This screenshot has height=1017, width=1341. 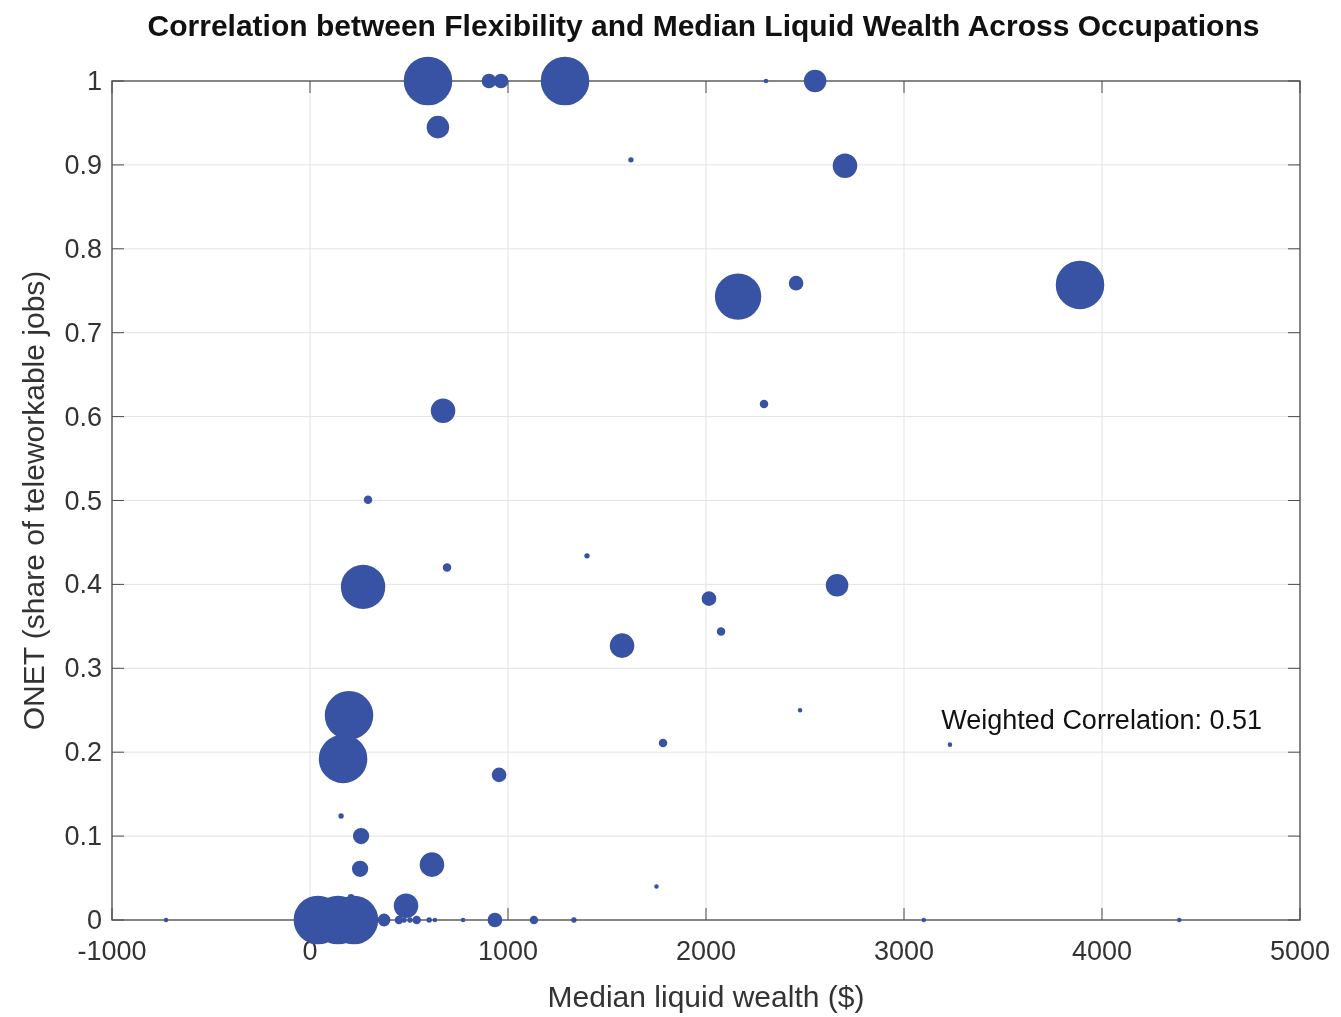 I want to click on x-tick-label: 2000, so click(x=706, y=951).